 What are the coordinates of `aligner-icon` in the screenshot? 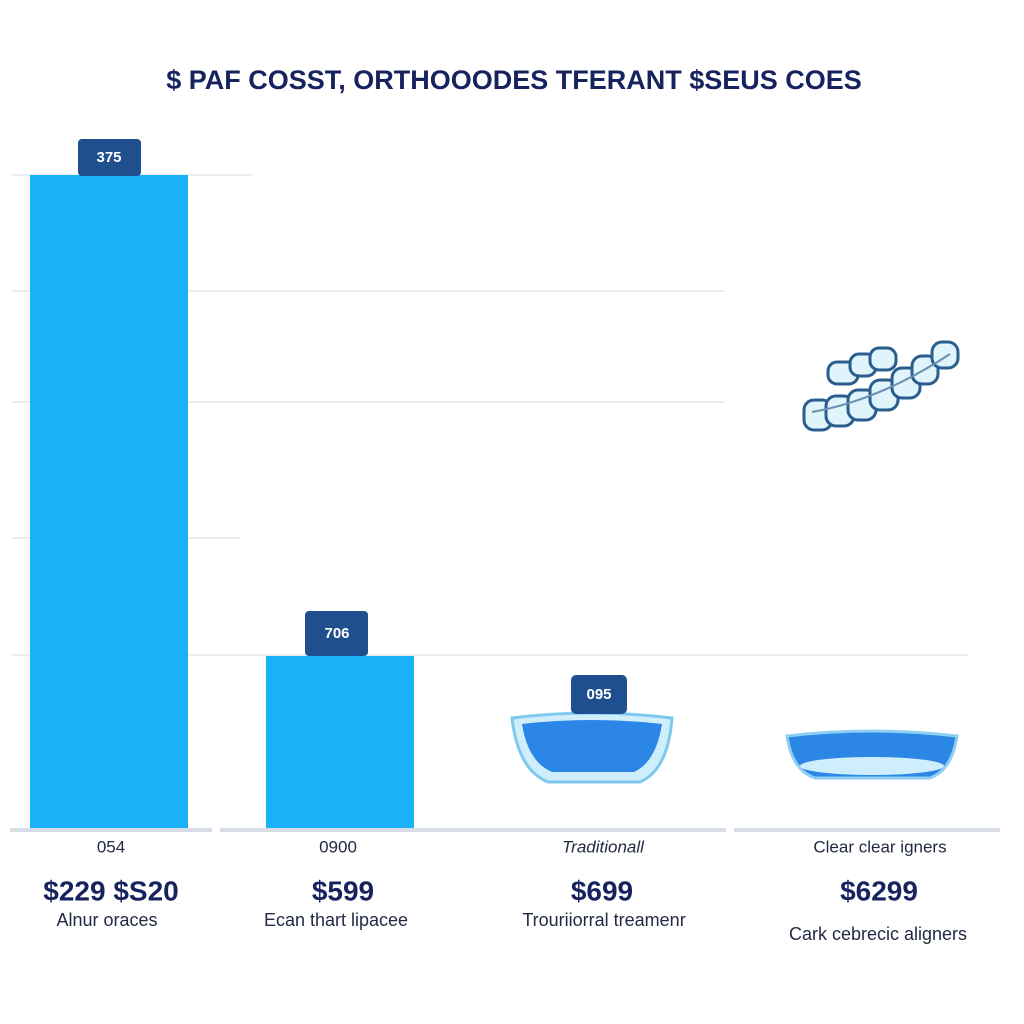 It's located at (881, 386).